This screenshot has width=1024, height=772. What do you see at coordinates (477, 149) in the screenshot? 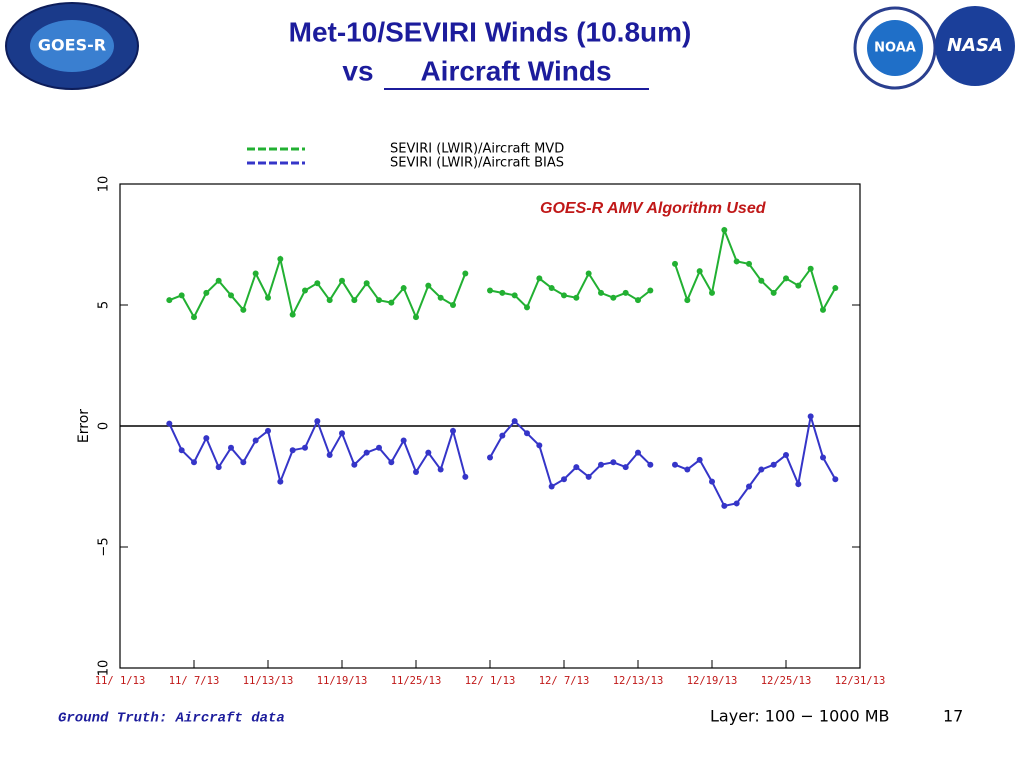
I see `legend-label: SEVIRI (LWIR)/Aircraft MVD` at bounding box center [477, 149].